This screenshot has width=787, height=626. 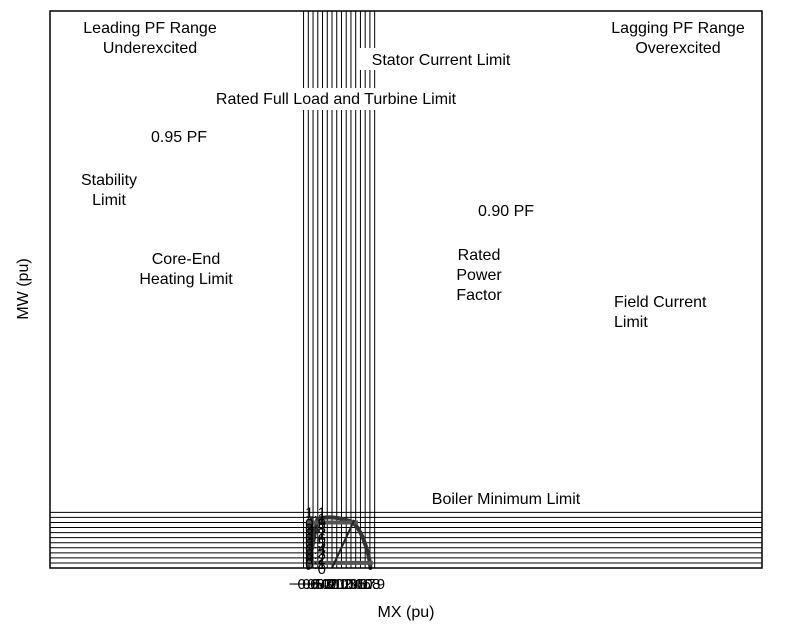 I want to click on x-tick-label: 0.6, so click(x=360, y=584).